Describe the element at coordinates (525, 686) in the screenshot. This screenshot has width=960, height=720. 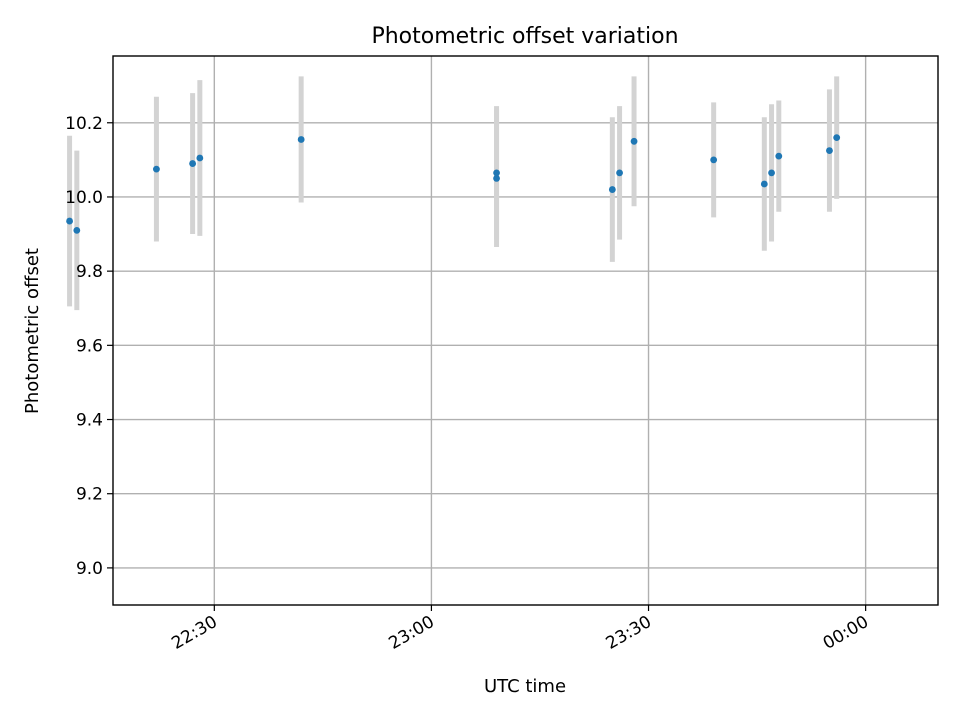
I see `x-axis-label: UTC time` at that location.